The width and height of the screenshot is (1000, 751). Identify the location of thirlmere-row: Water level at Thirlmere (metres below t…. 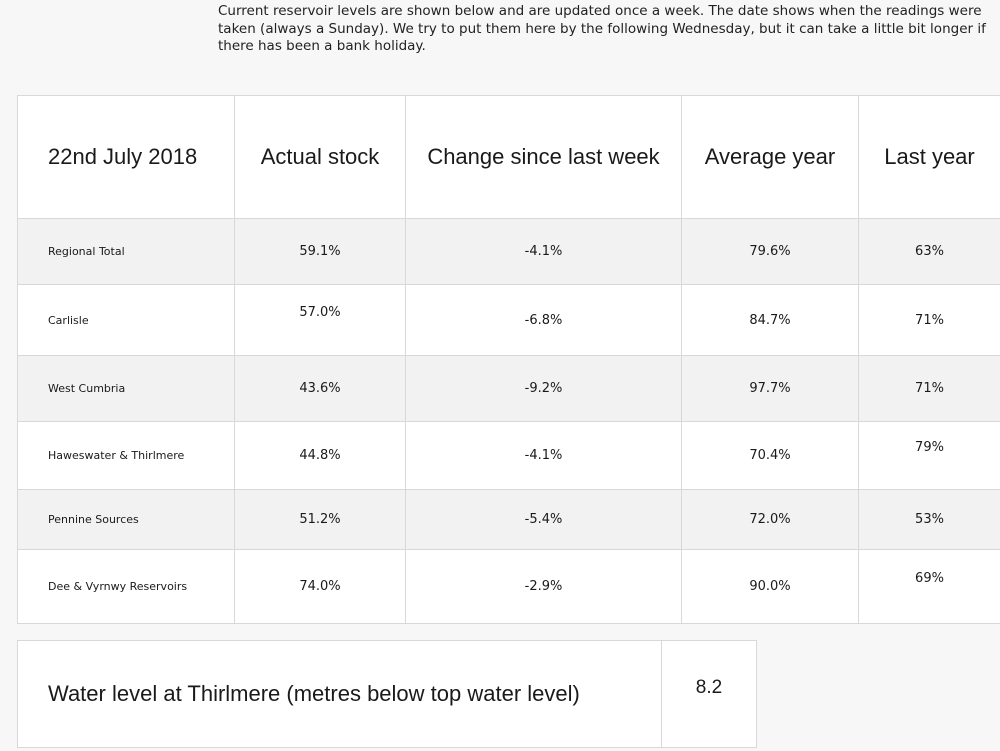
(387, 694).